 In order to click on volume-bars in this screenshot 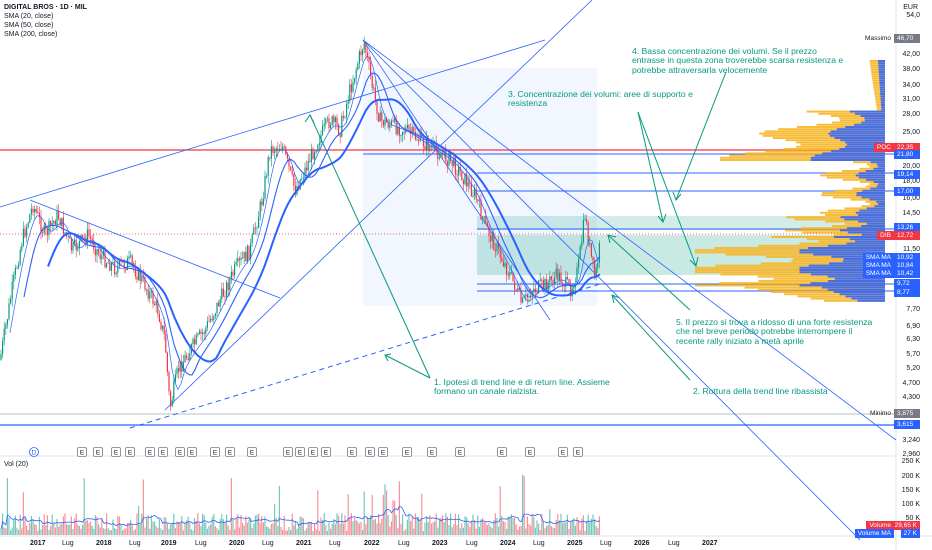, I will do `click(300, 504)`.